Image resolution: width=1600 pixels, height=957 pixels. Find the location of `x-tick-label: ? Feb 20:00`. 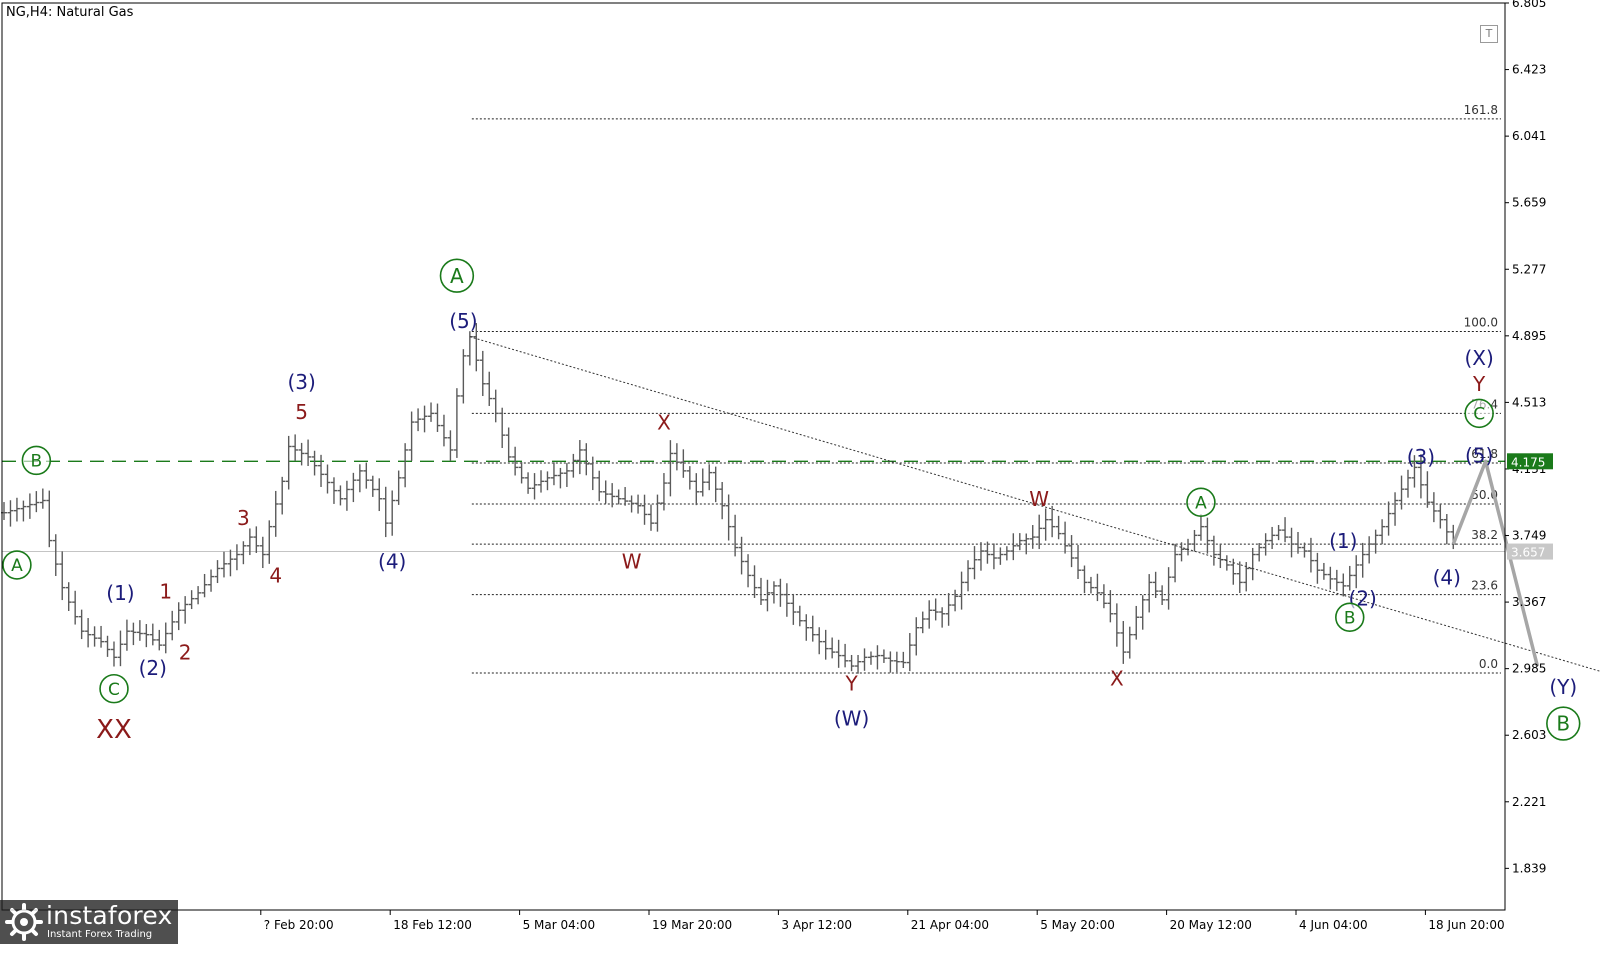

x-tick-label: ? Feb 20:00 is located at coordinates (299, 925).